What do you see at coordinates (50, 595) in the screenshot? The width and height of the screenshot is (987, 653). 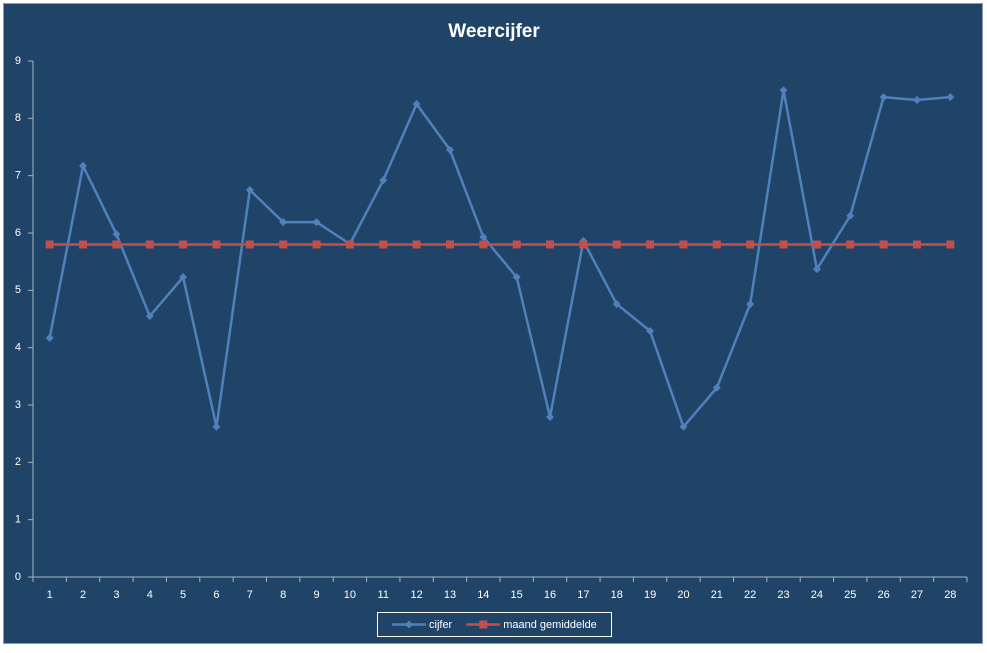 I see `x-tick-label: 1` at bounding box center [50, 595].